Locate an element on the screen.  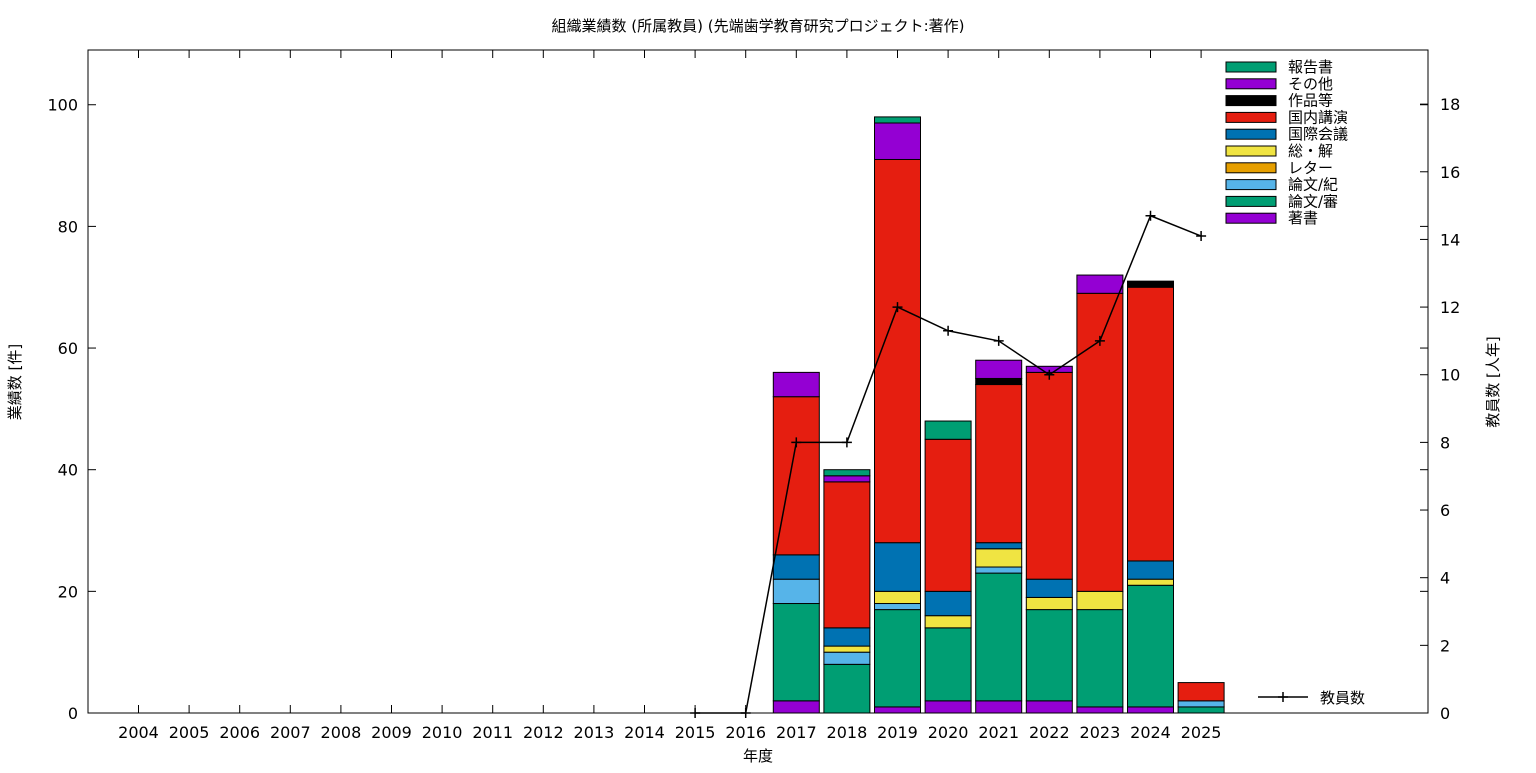
y-tick-label: 20 is located at coordinates (68, 591).